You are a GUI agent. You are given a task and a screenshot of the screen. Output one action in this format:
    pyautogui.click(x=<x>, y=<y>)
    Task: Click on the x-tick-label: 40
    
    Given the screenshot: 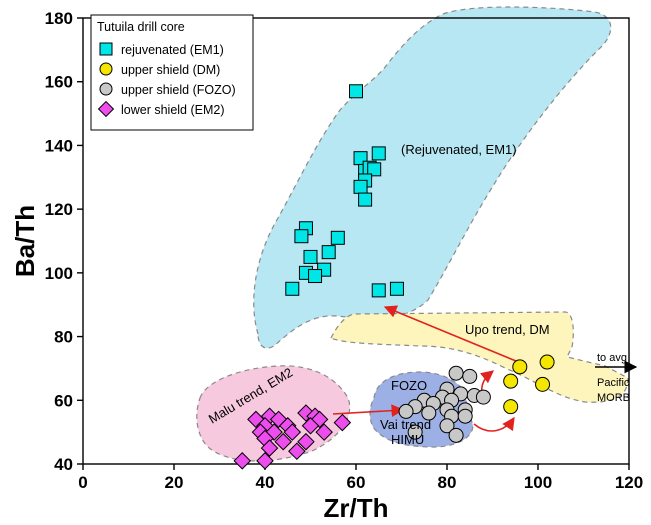 What is the action you would take?
    pyautogui.click(x=265, y=482)
    